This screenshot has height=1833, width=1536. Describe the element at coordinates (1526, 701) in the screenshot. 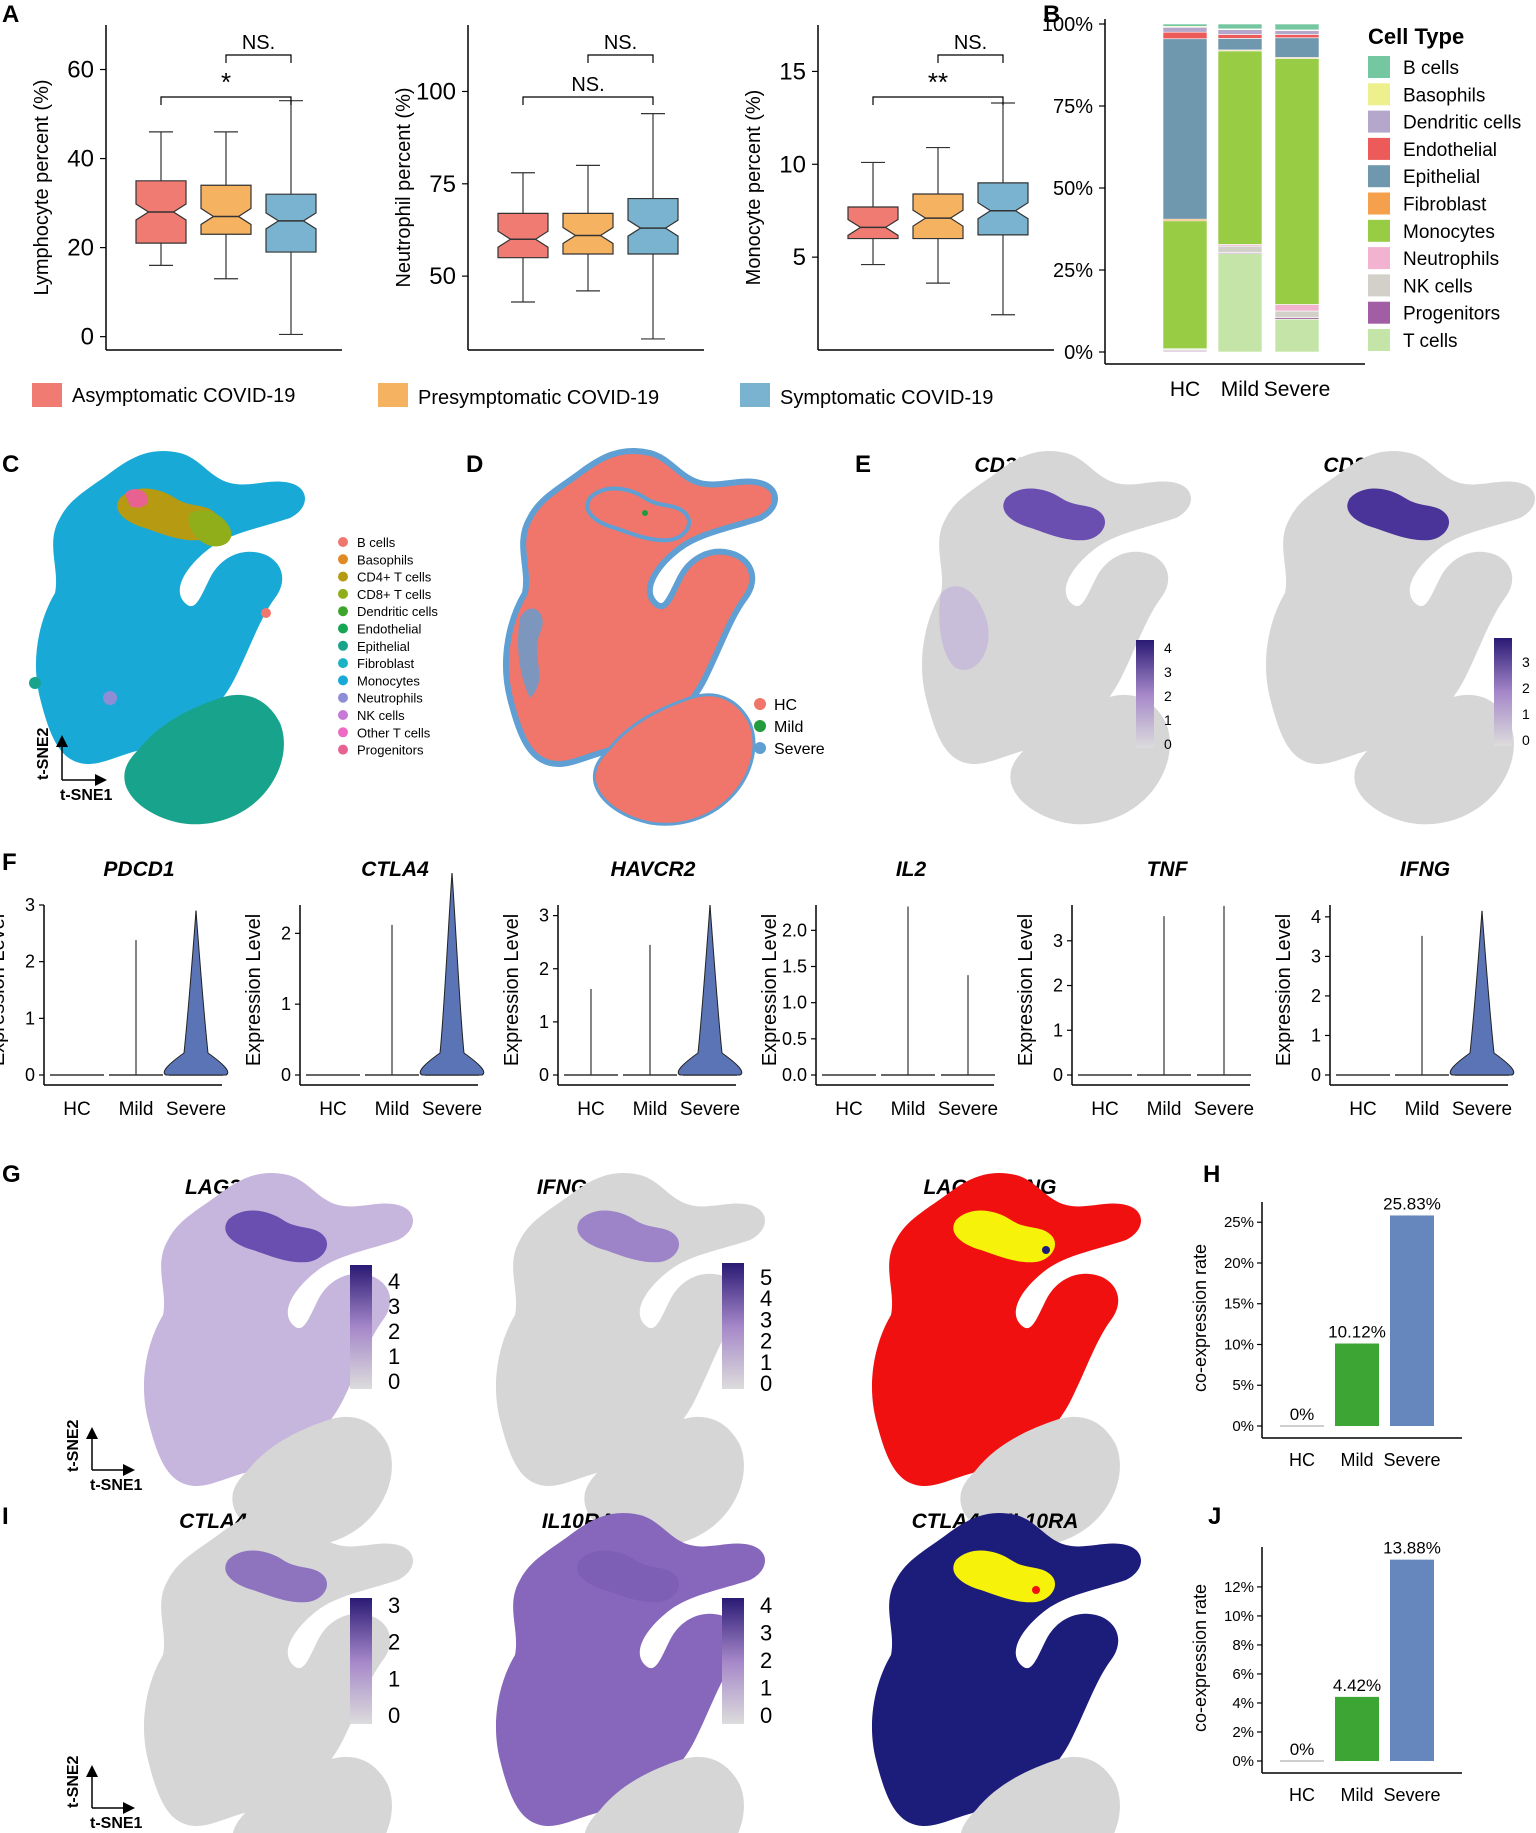

I see `colorbar-ticks-cd8a: 3 2 1 0` at that location.